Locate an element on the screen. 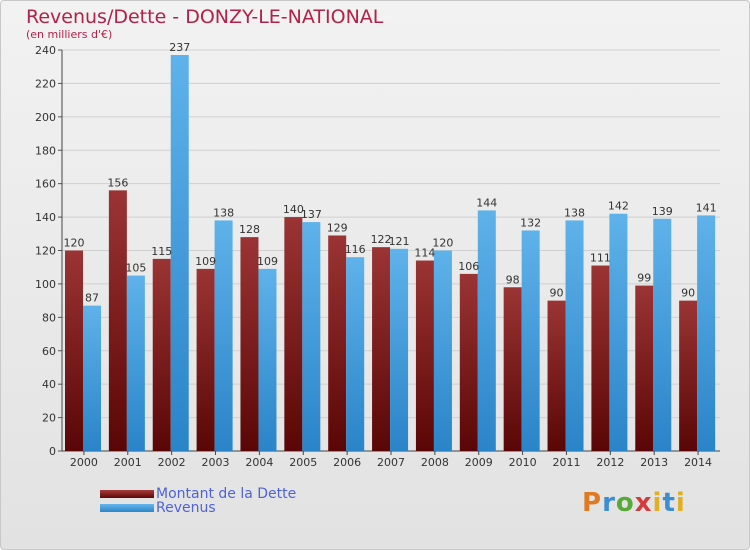 The image size is (750, 550). y-tick-label: 0 is located at coordinates (52, 451).